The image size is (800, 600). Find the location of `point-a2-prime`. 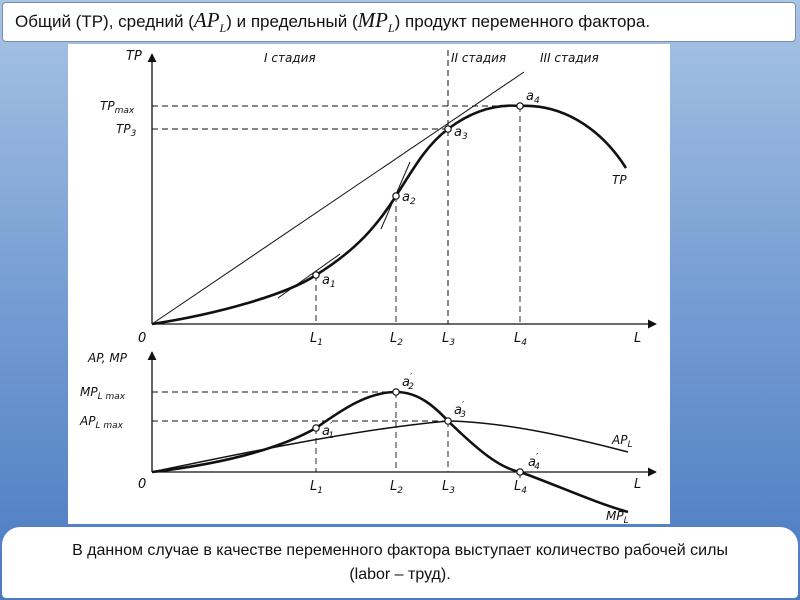

point-a2-prime is located at coordinates (396, 392).